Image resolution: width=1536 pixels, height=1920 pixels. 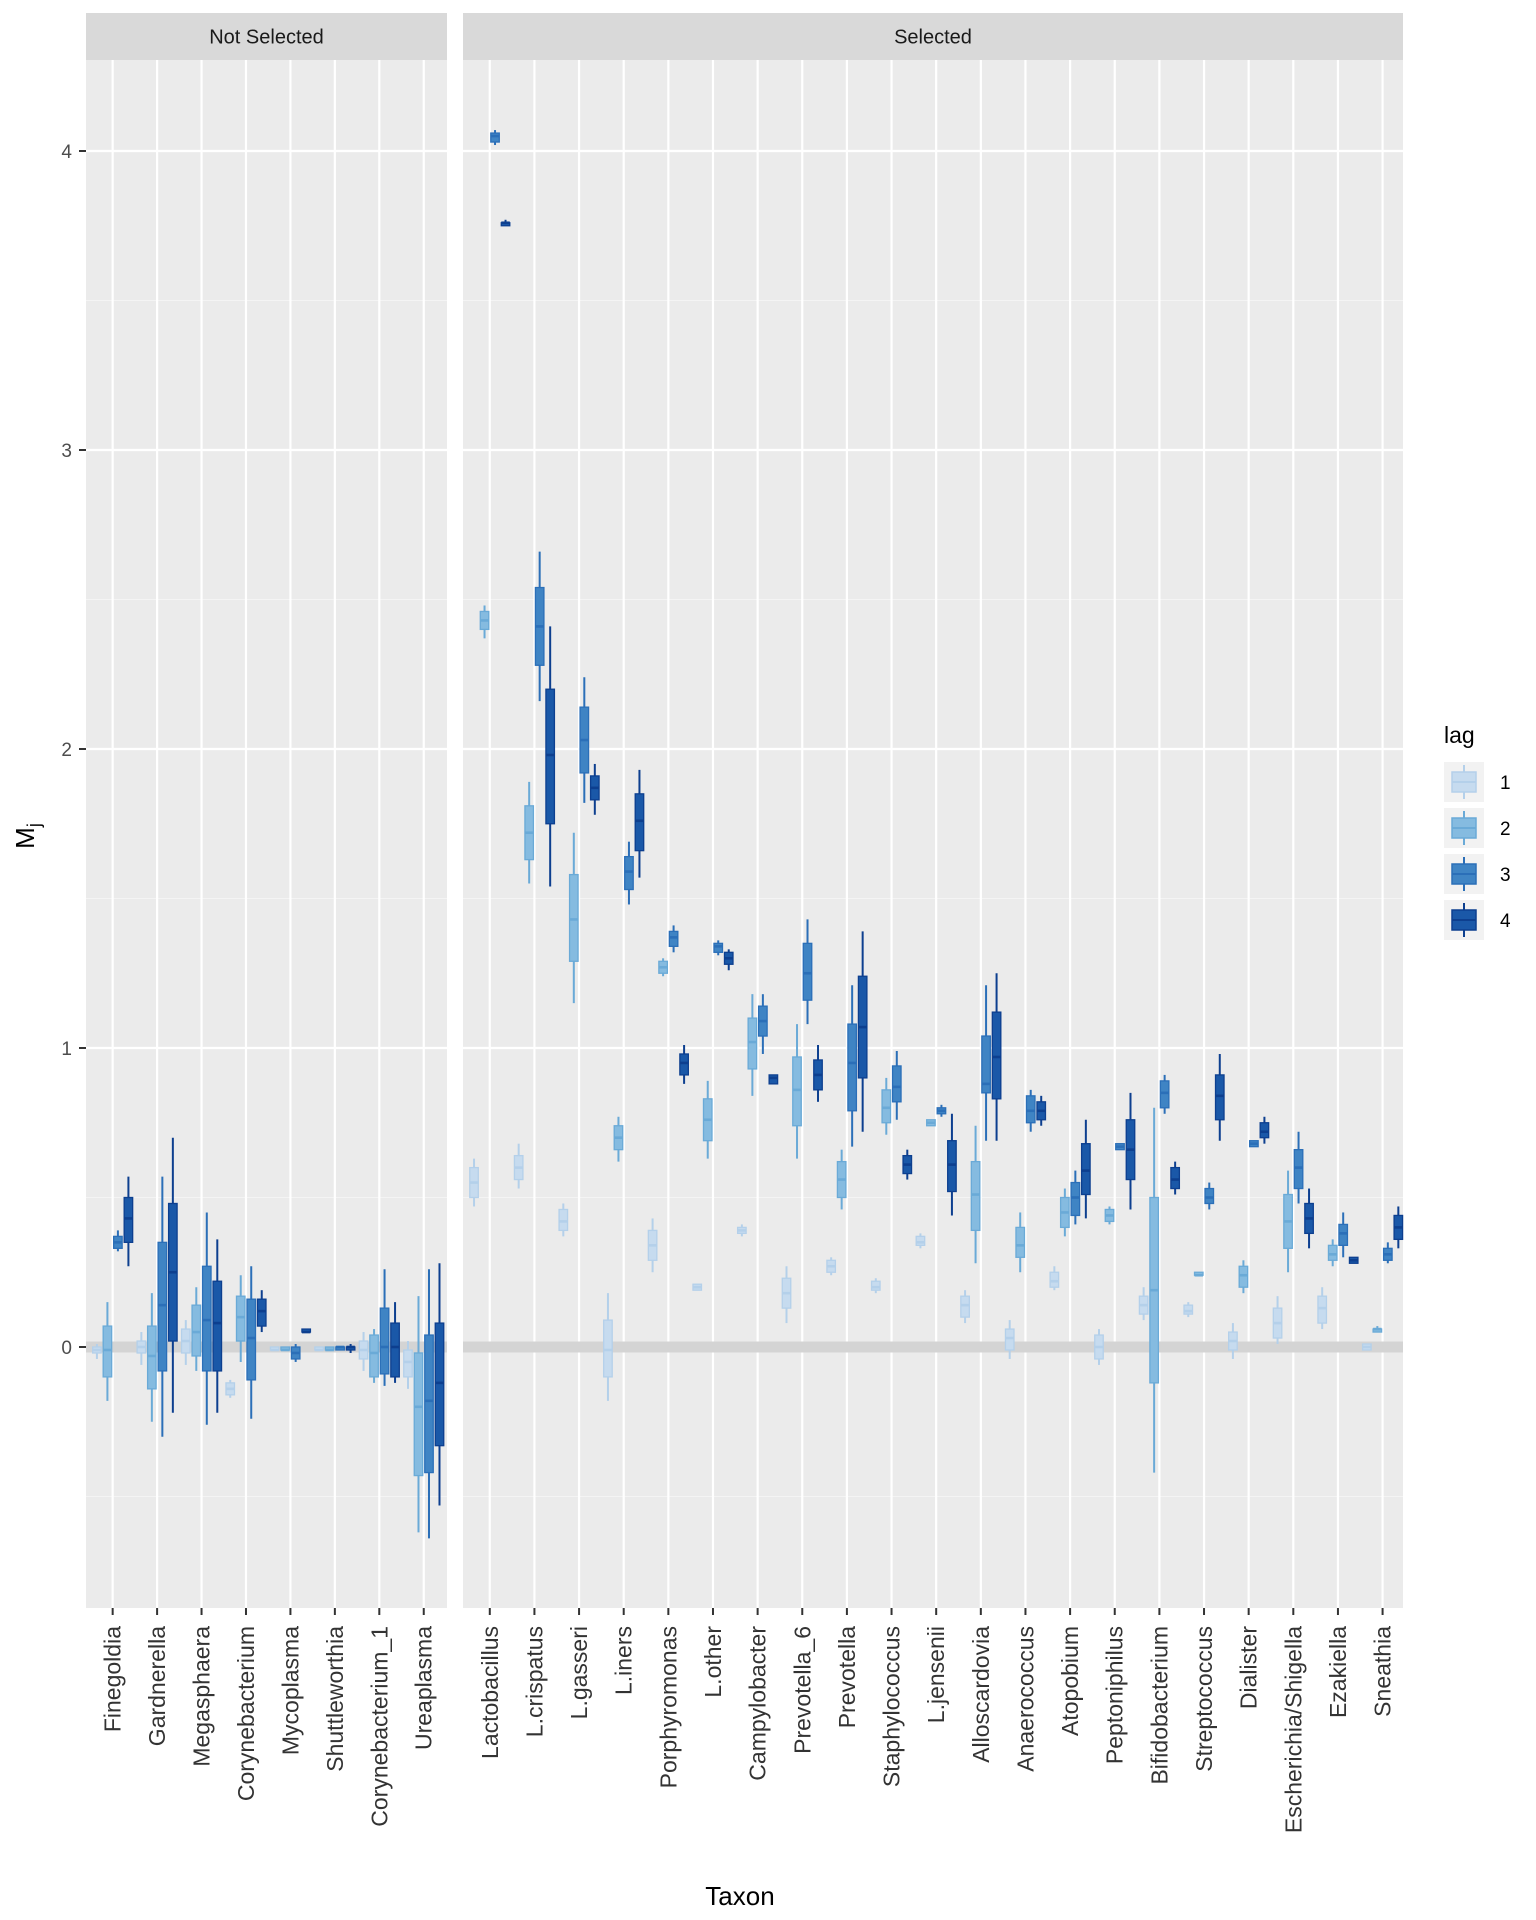 I want to click on x-tick-label: Ureaplasma, so click(x=424, y=1688).